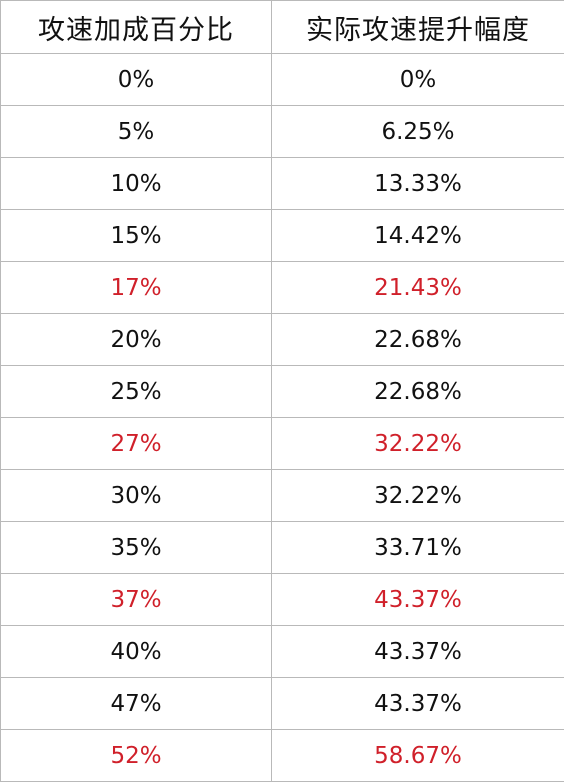 The image size is (564, 782). I want to click on actual-cell: 13.33%, so click(417, 183).